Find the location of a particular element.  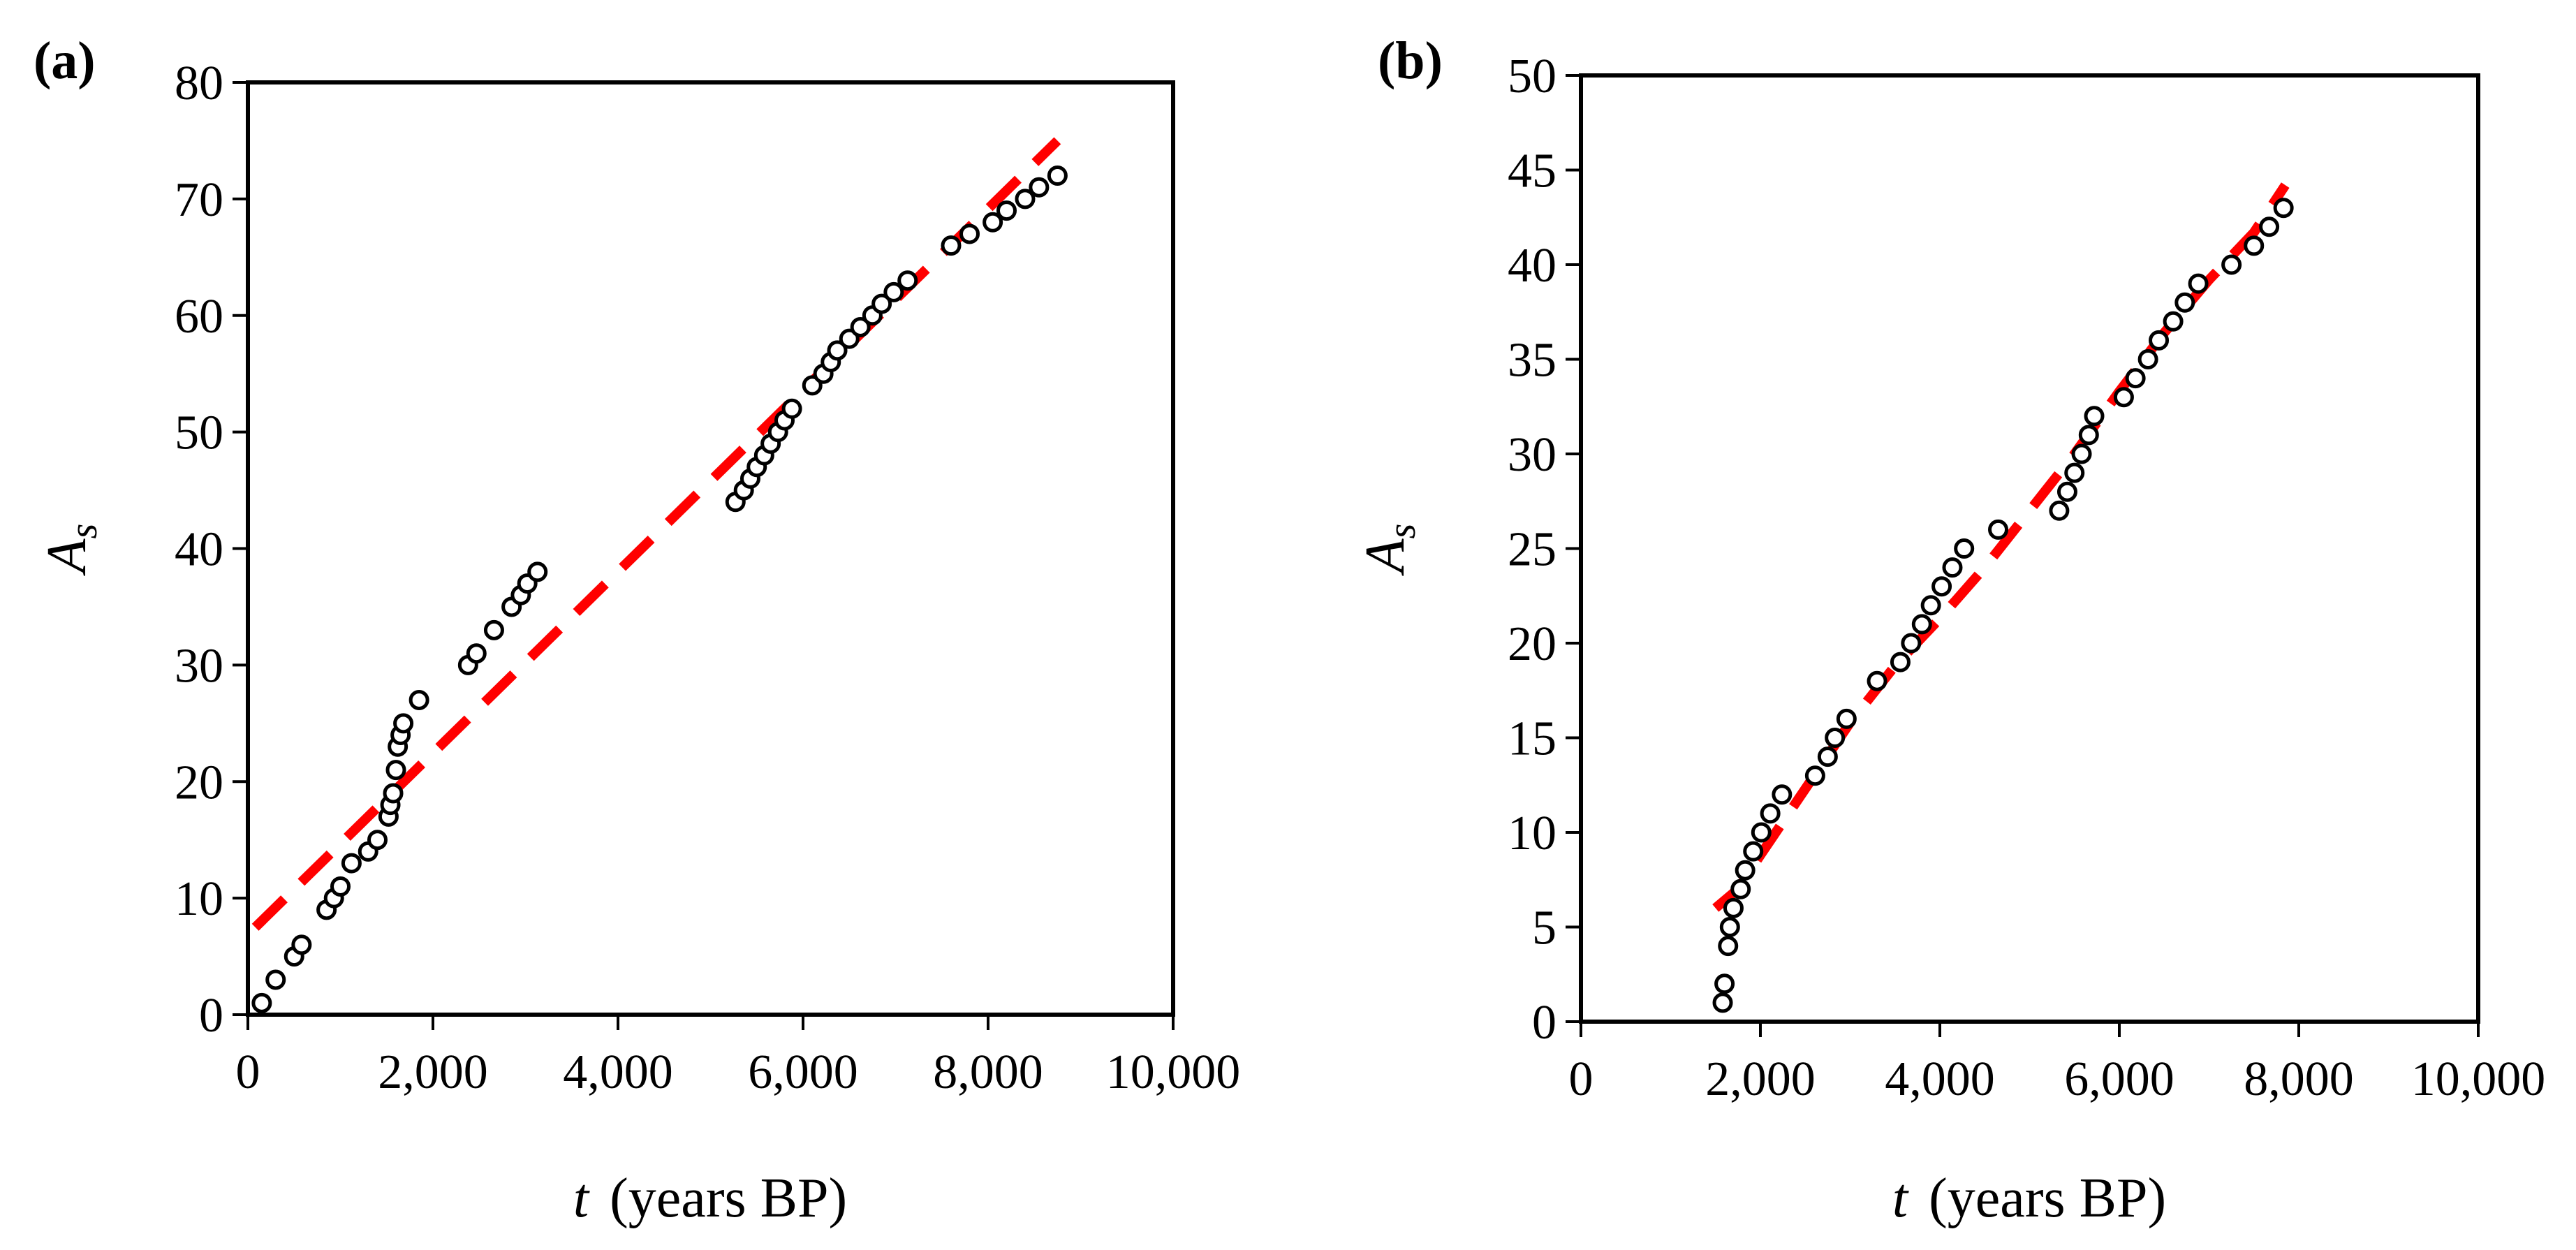

y-axis-label-a: As is located at coordinates (70, 550).